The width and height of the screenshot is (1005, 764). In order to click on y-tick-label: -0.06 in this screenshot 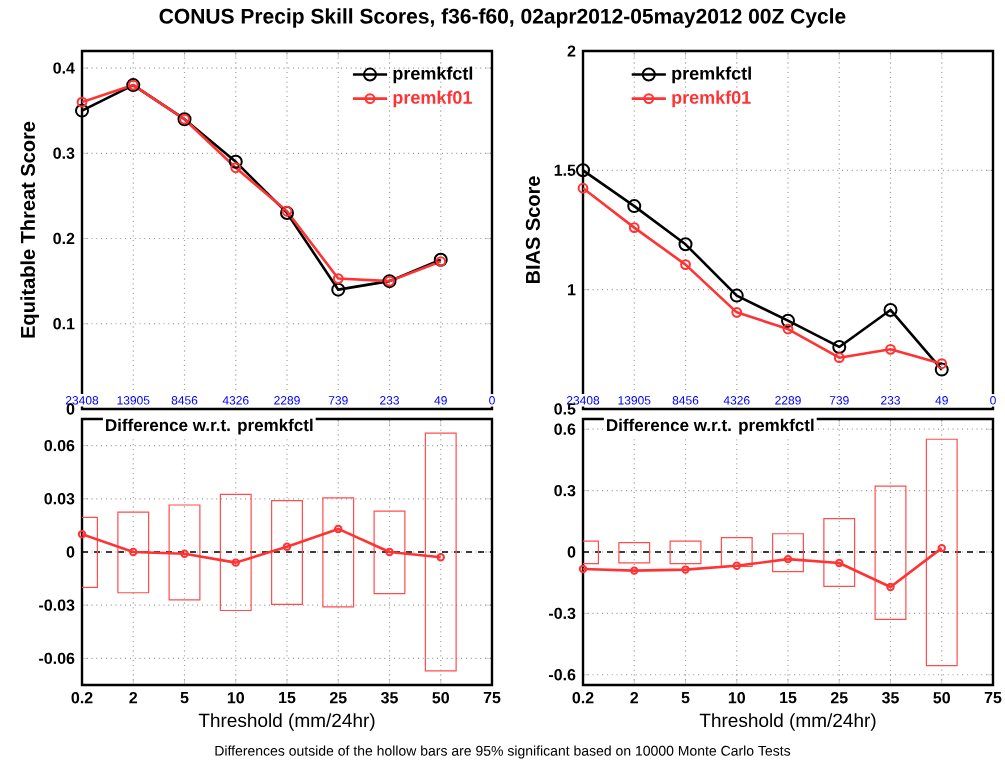, I will do `click(57, 658)`.